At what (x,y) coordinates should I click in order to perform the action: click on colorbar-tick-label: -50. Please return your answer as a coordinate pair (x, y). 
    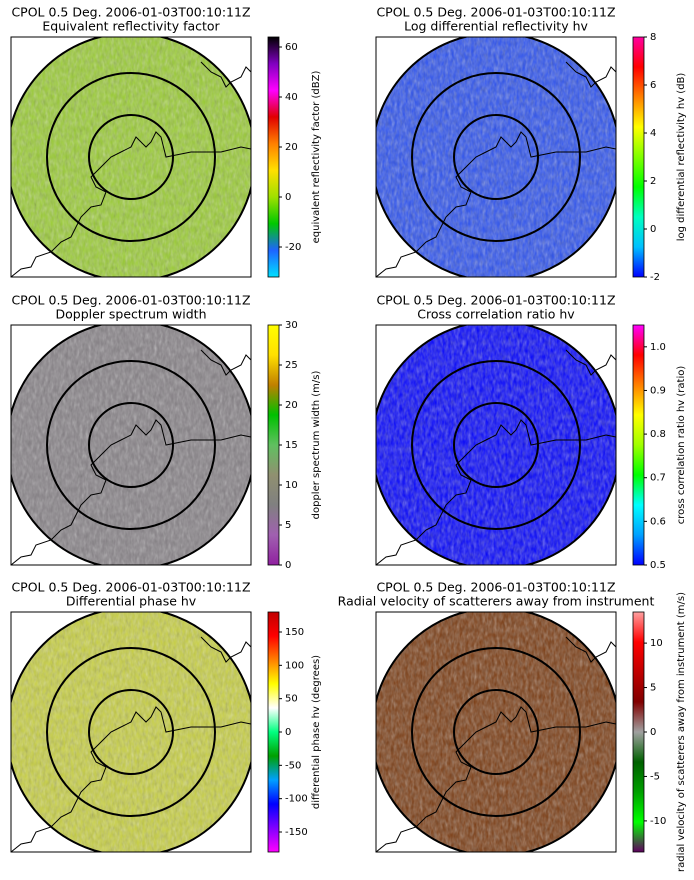
    Looking at the image, I should click on (293, 765).